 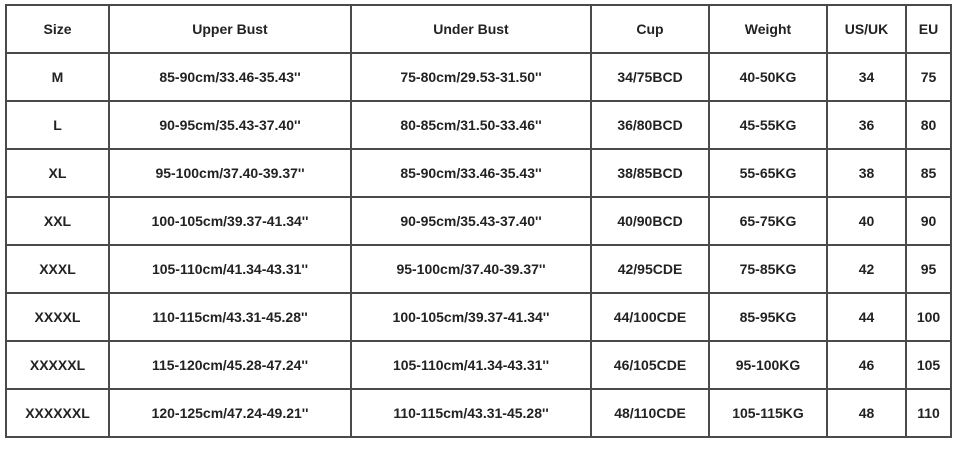 What do you see at coordinates (230, 269) in the screenshot?
I see `cell-upper-bust: 105-110cm/41.34-43.31''` at bounding box center [230, 269].